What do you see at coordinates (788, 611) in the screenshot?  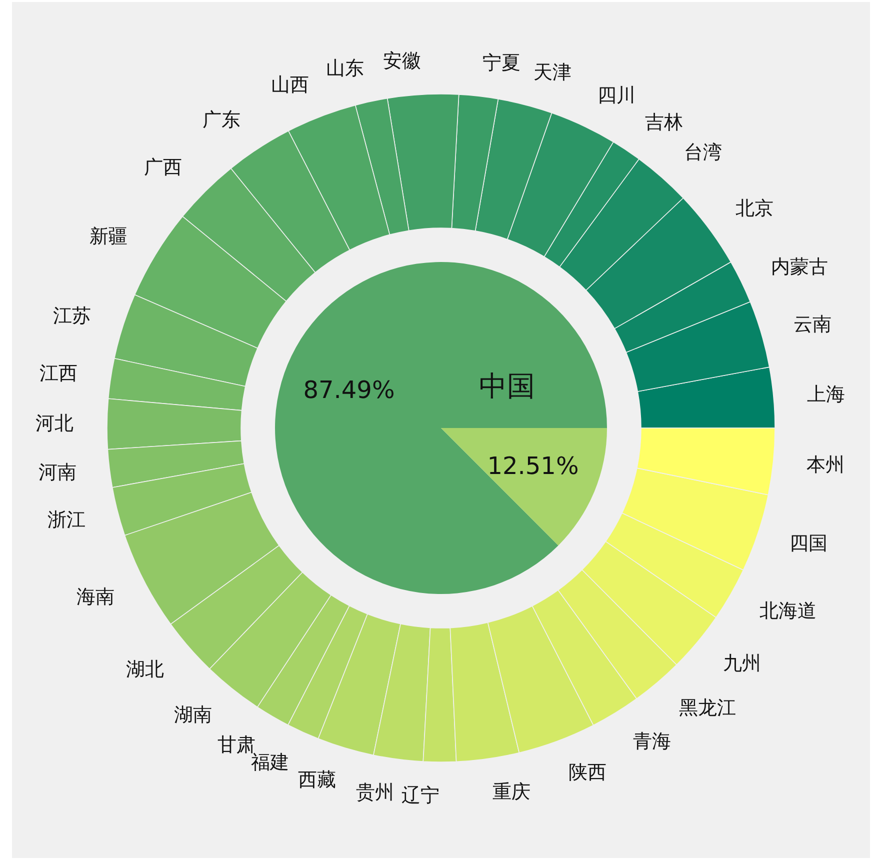 I see `slice-label: 北海道` at bounding box center [788, 611].